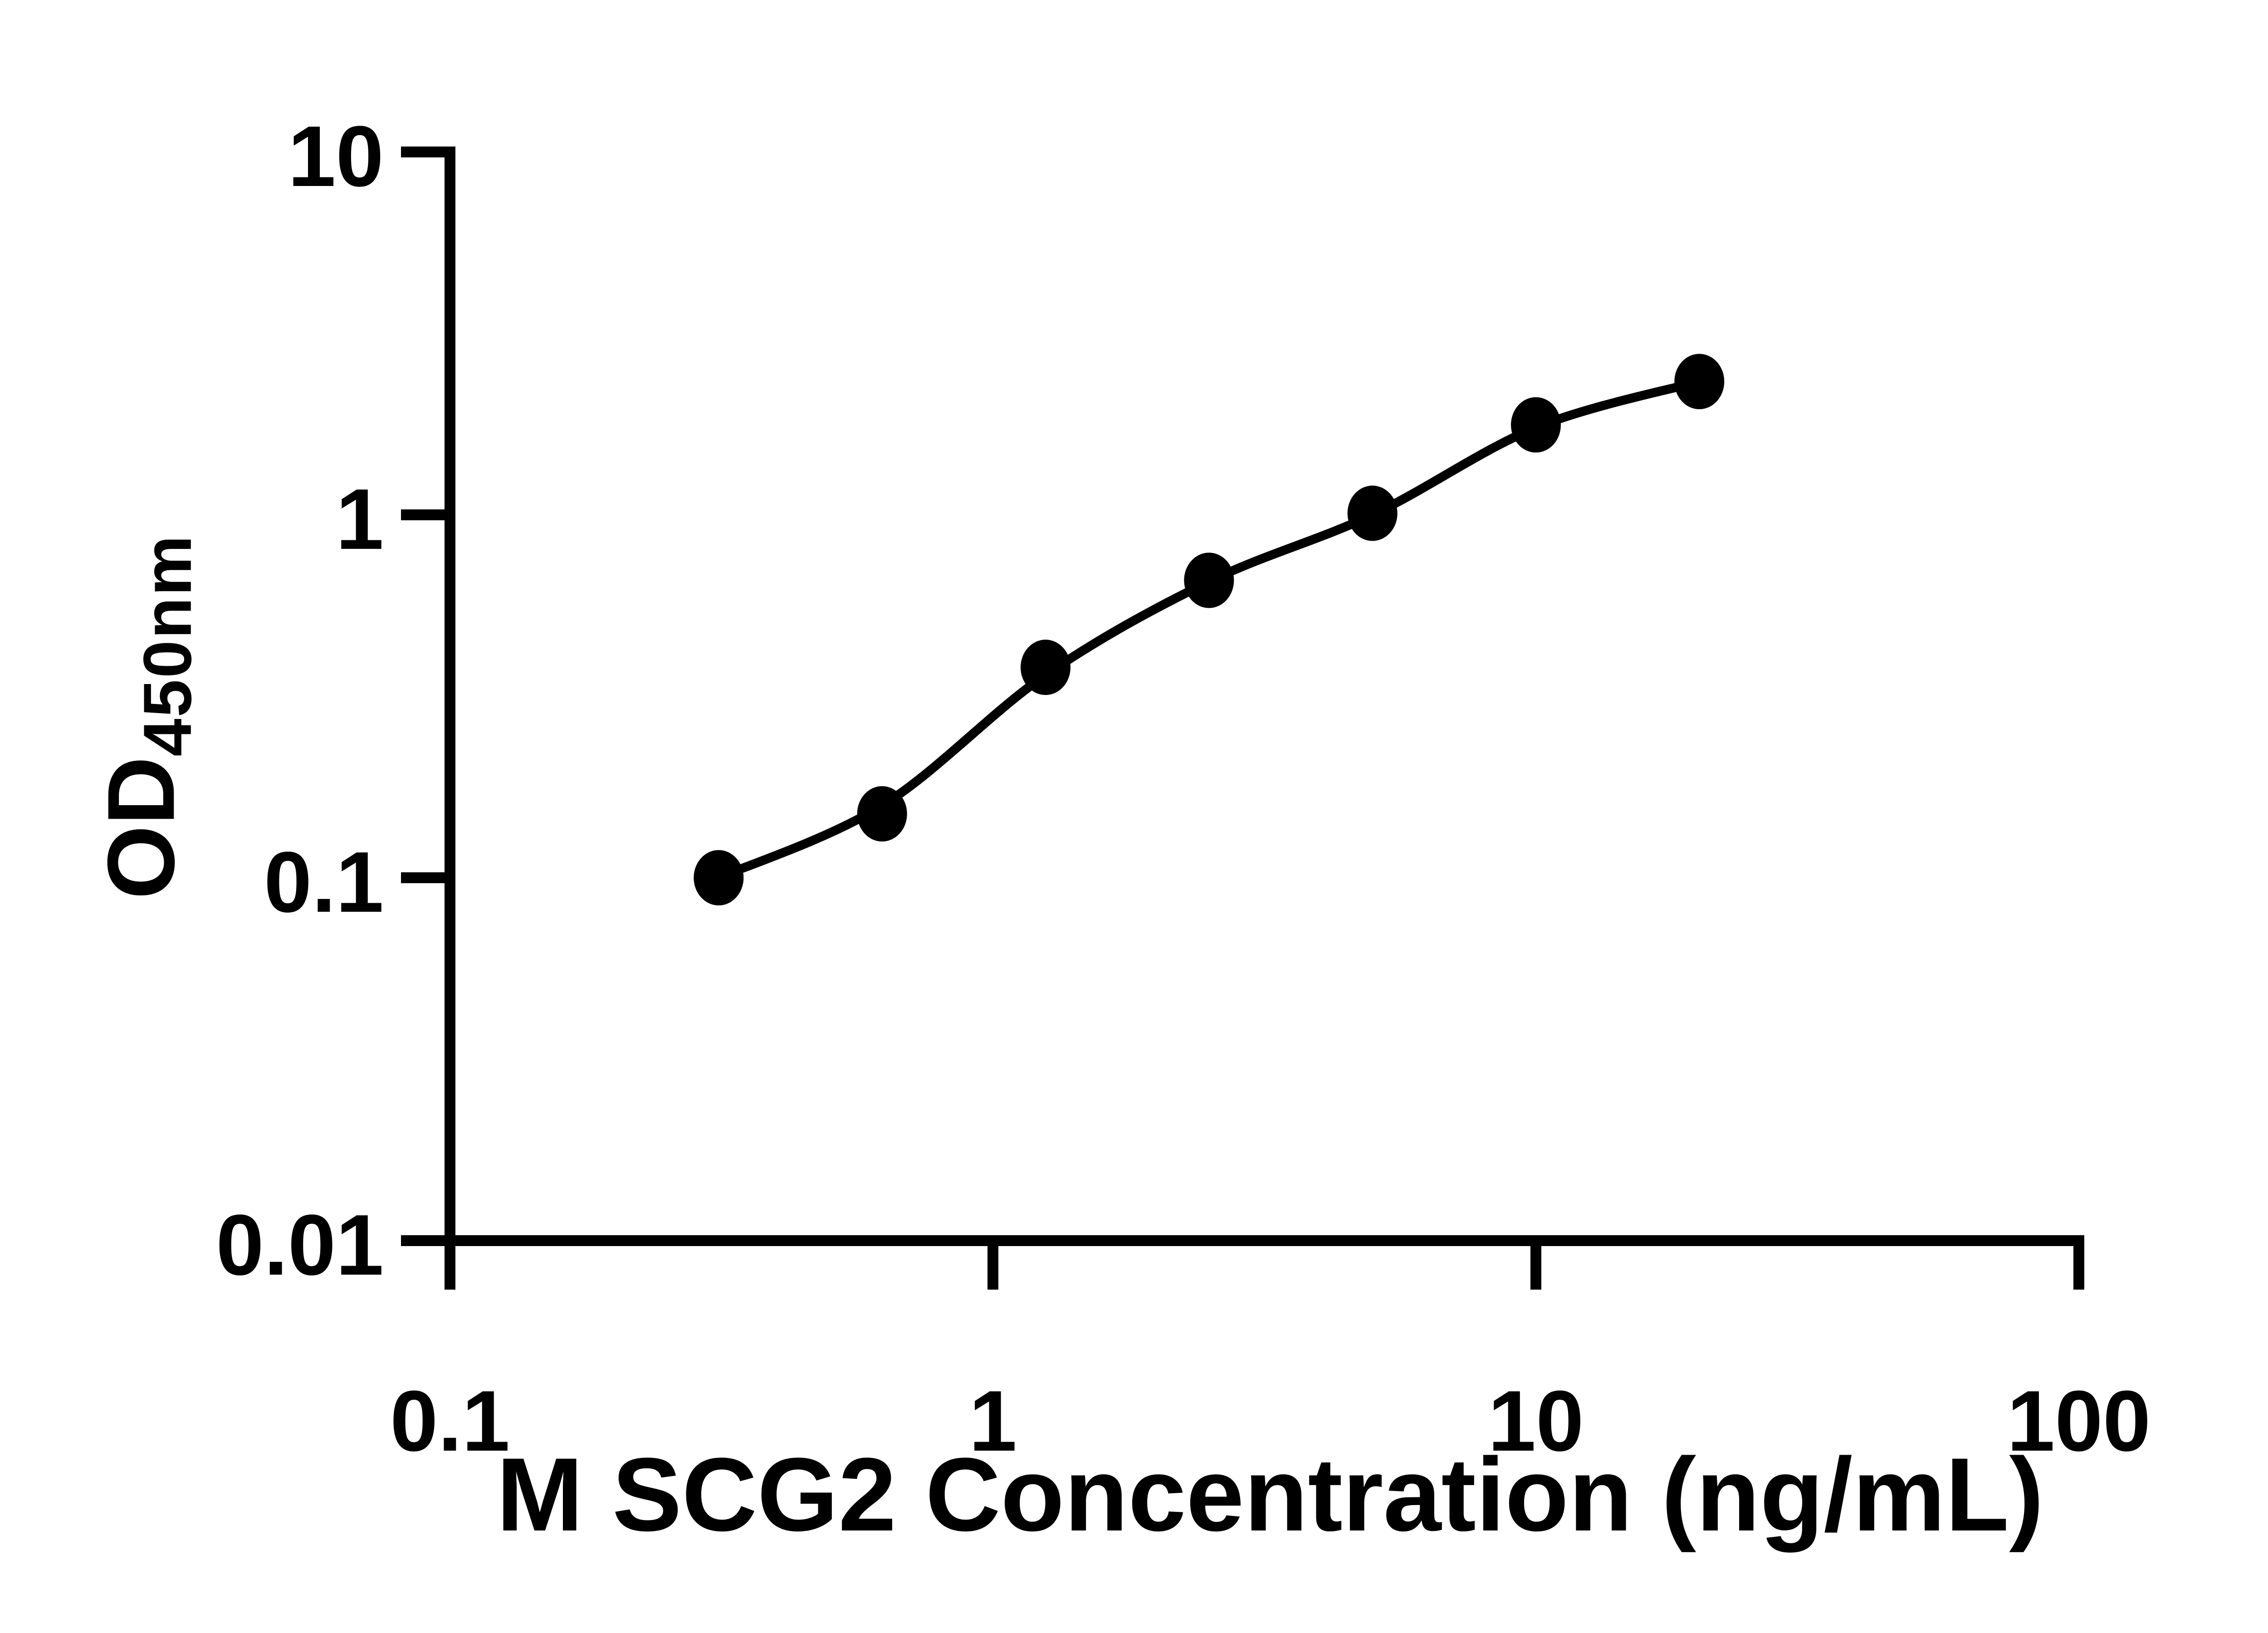  What do you see at coordinates (450, 1421) in the screenshot?
I see `x-tick-label: 0.1` at bounding box center [450, 1421].